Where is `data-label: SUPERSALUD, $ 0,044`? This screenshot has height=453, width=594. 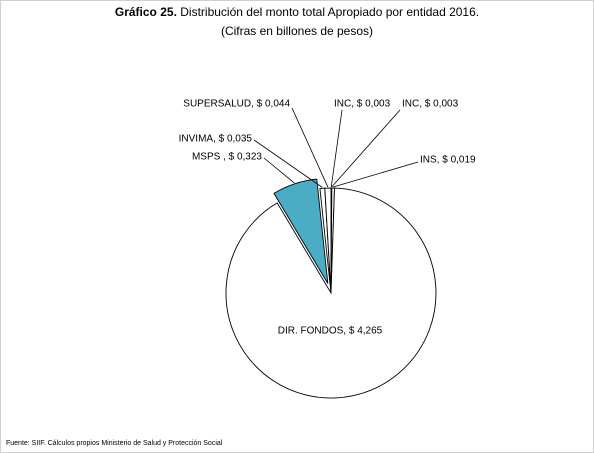
data-label: SUPERSALUD, $ 0,044 is located at coordinates (236, 104).